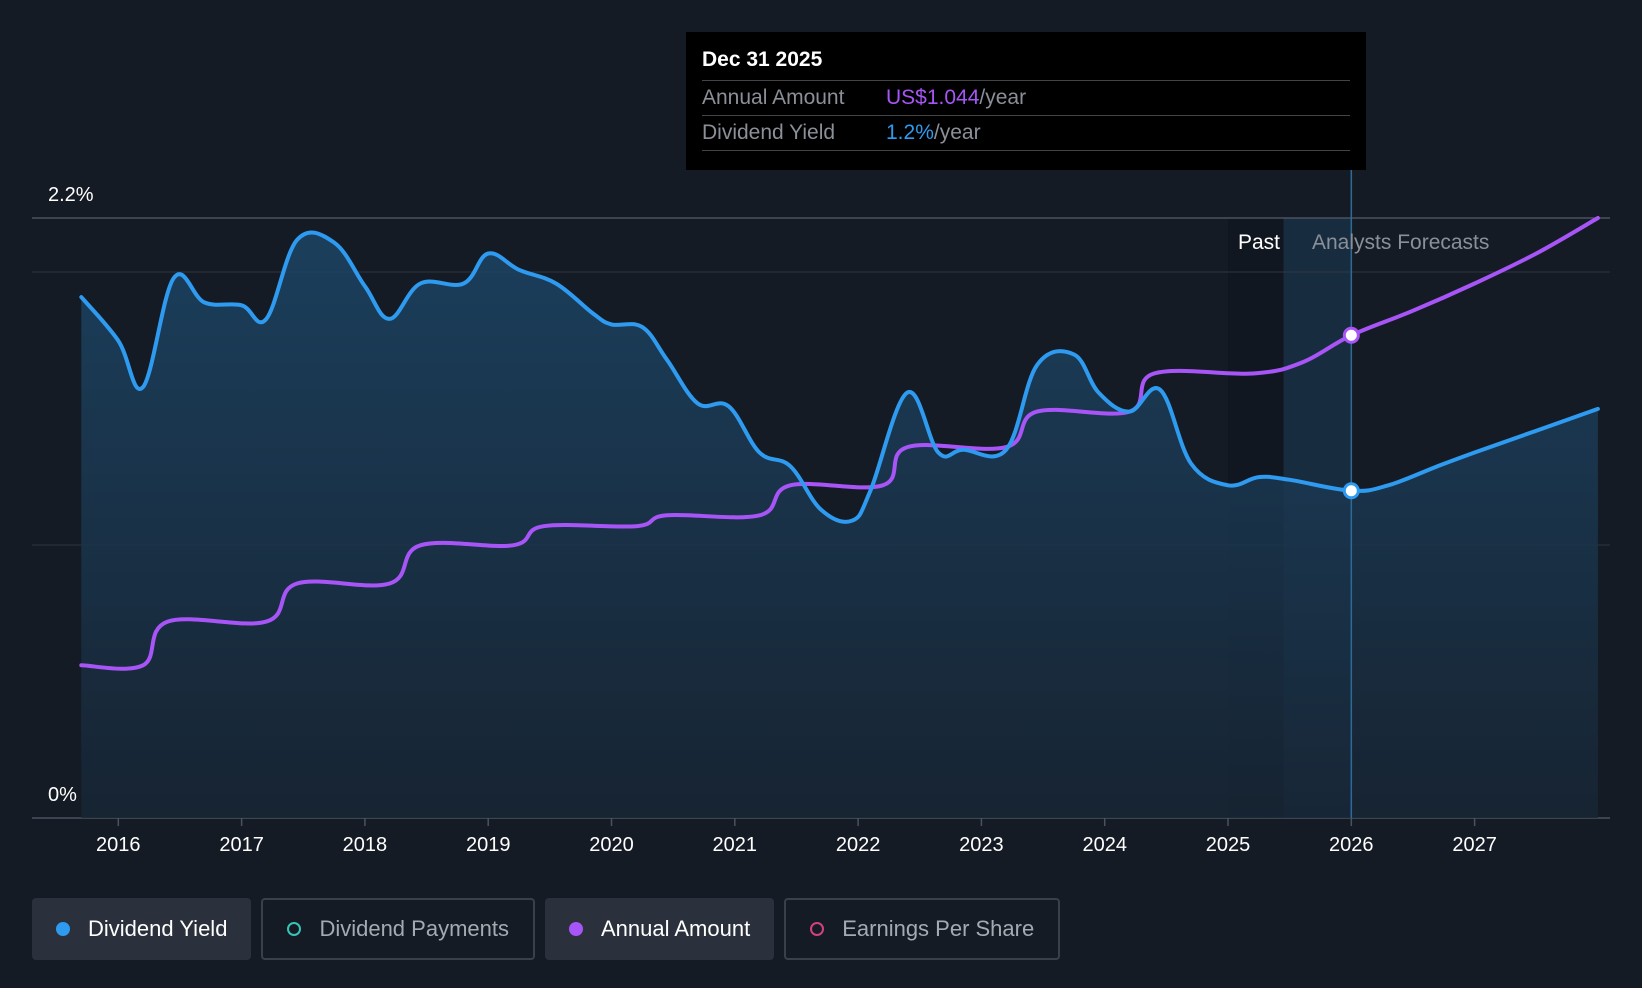 This screenshot has width=1642, height=988. Describe the element at coordinates (1026, 133) in the screenshot. I see `tooltip-yield-row: Dividend Yield 1.2% /year` at that location.